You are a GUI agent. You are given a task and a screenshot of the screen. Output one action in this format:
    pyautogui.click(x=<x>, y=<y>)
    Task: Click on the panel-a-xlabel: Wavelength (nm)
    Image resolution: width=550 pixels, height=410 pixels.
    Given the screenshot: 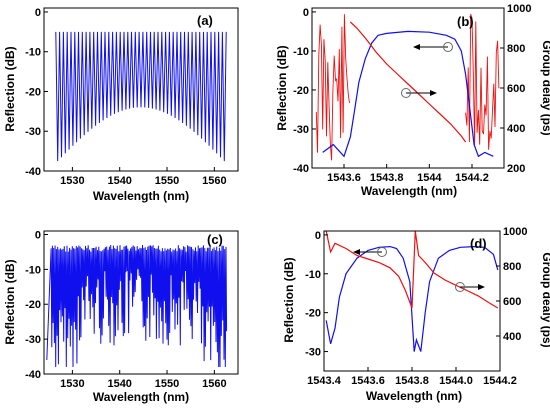 What is the action you would take?
    pyautogui.click(x=141, y=196)
    